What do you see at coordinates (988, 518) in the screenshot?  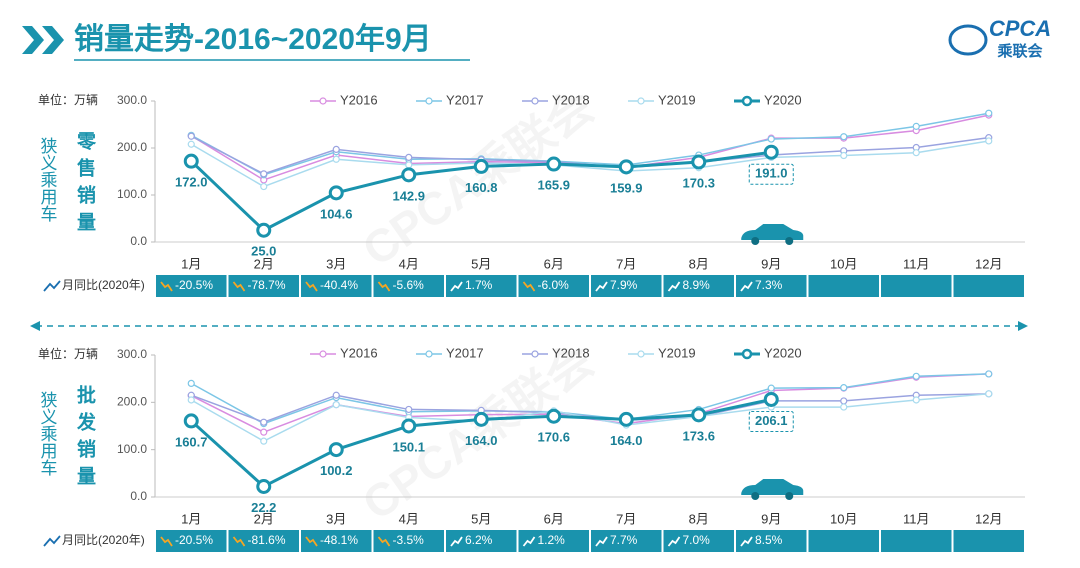 I see `x-tick-label: 12月` at bounding box center [988, 518].